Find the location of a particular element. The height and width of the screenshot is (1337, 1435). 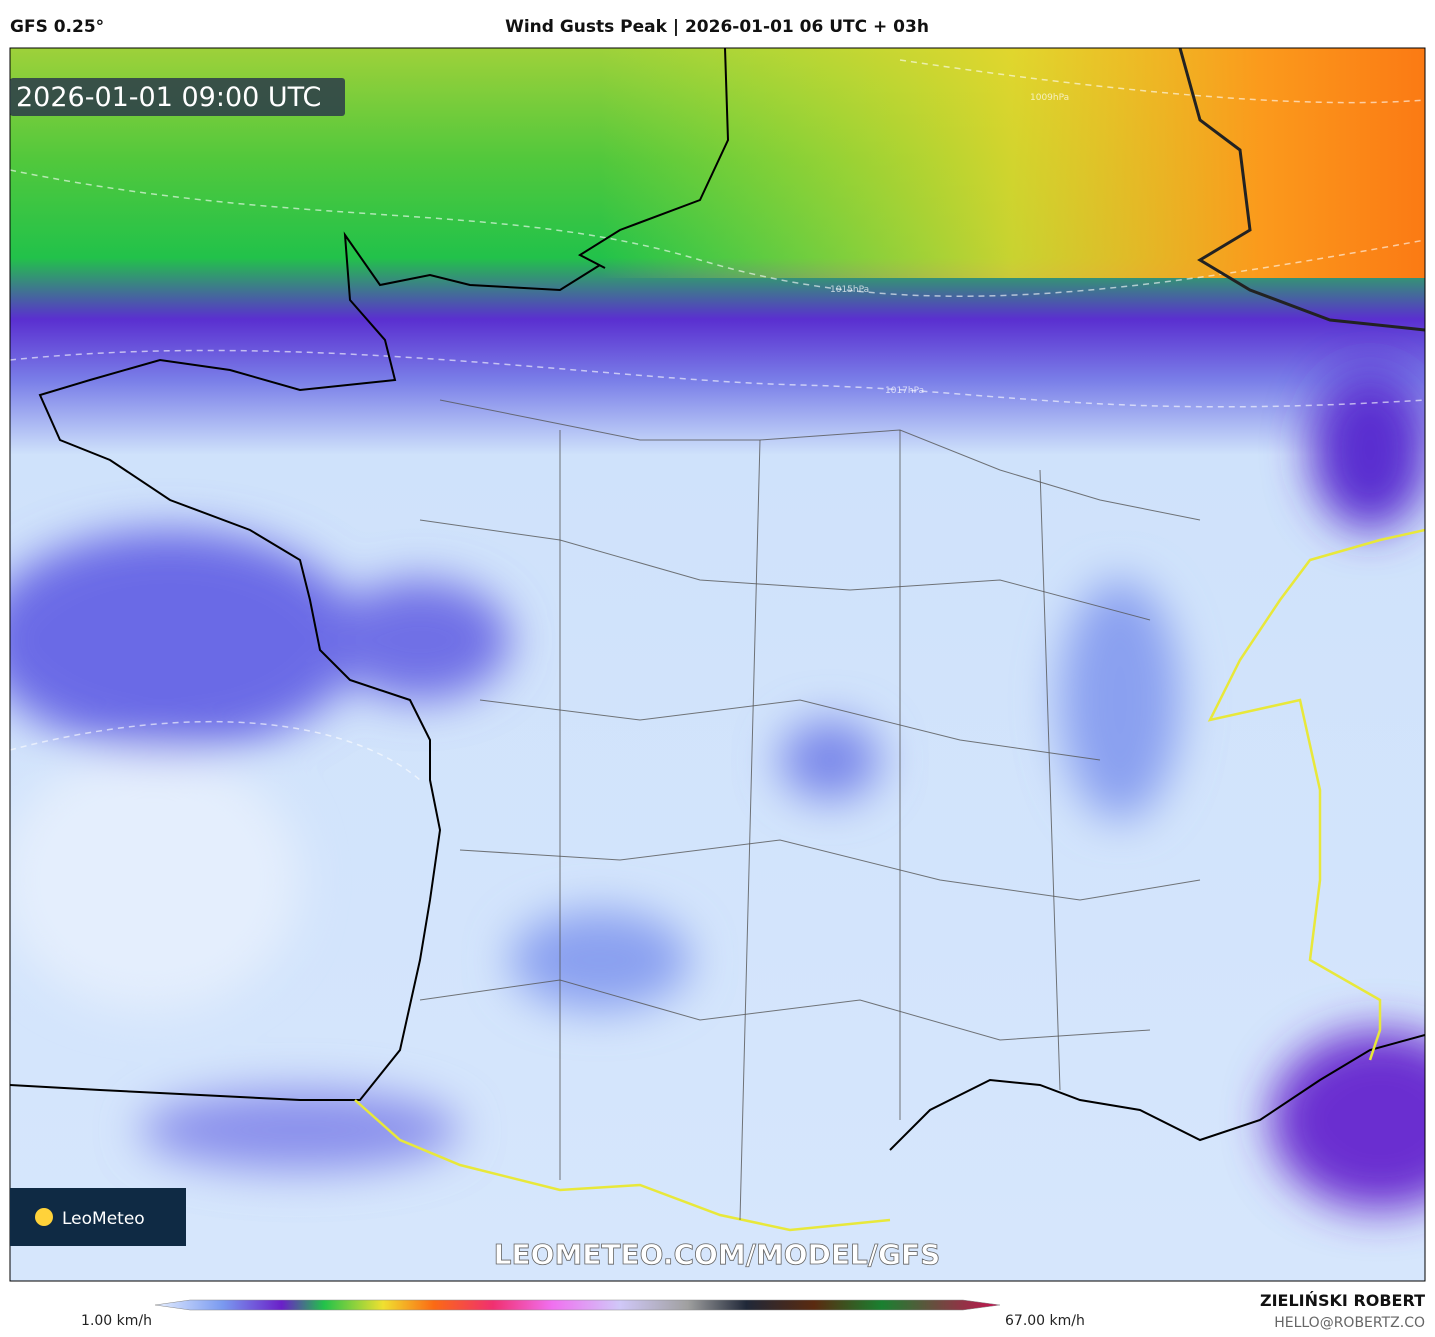

logo-text: LeoMeteo is located at coordinates (103, 1219).